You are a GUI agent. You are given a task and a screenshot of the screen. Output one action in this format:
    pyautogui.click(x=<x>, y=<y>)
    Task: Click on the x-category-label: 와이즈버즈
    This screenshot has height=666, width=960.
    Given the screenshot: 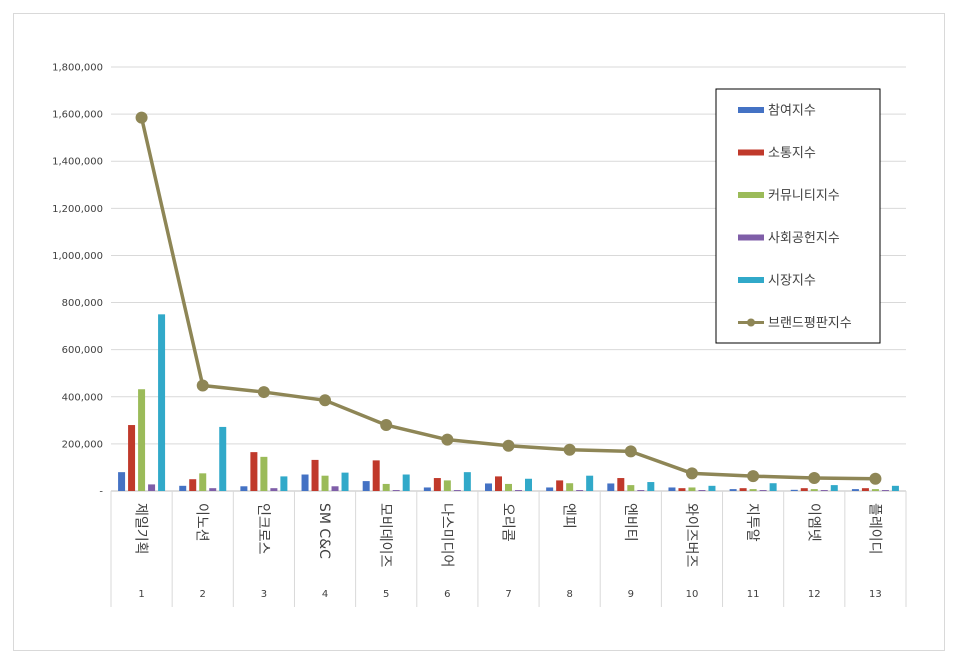 What is the action you would take?
    pyautogui.click(x=691, y=535)
    